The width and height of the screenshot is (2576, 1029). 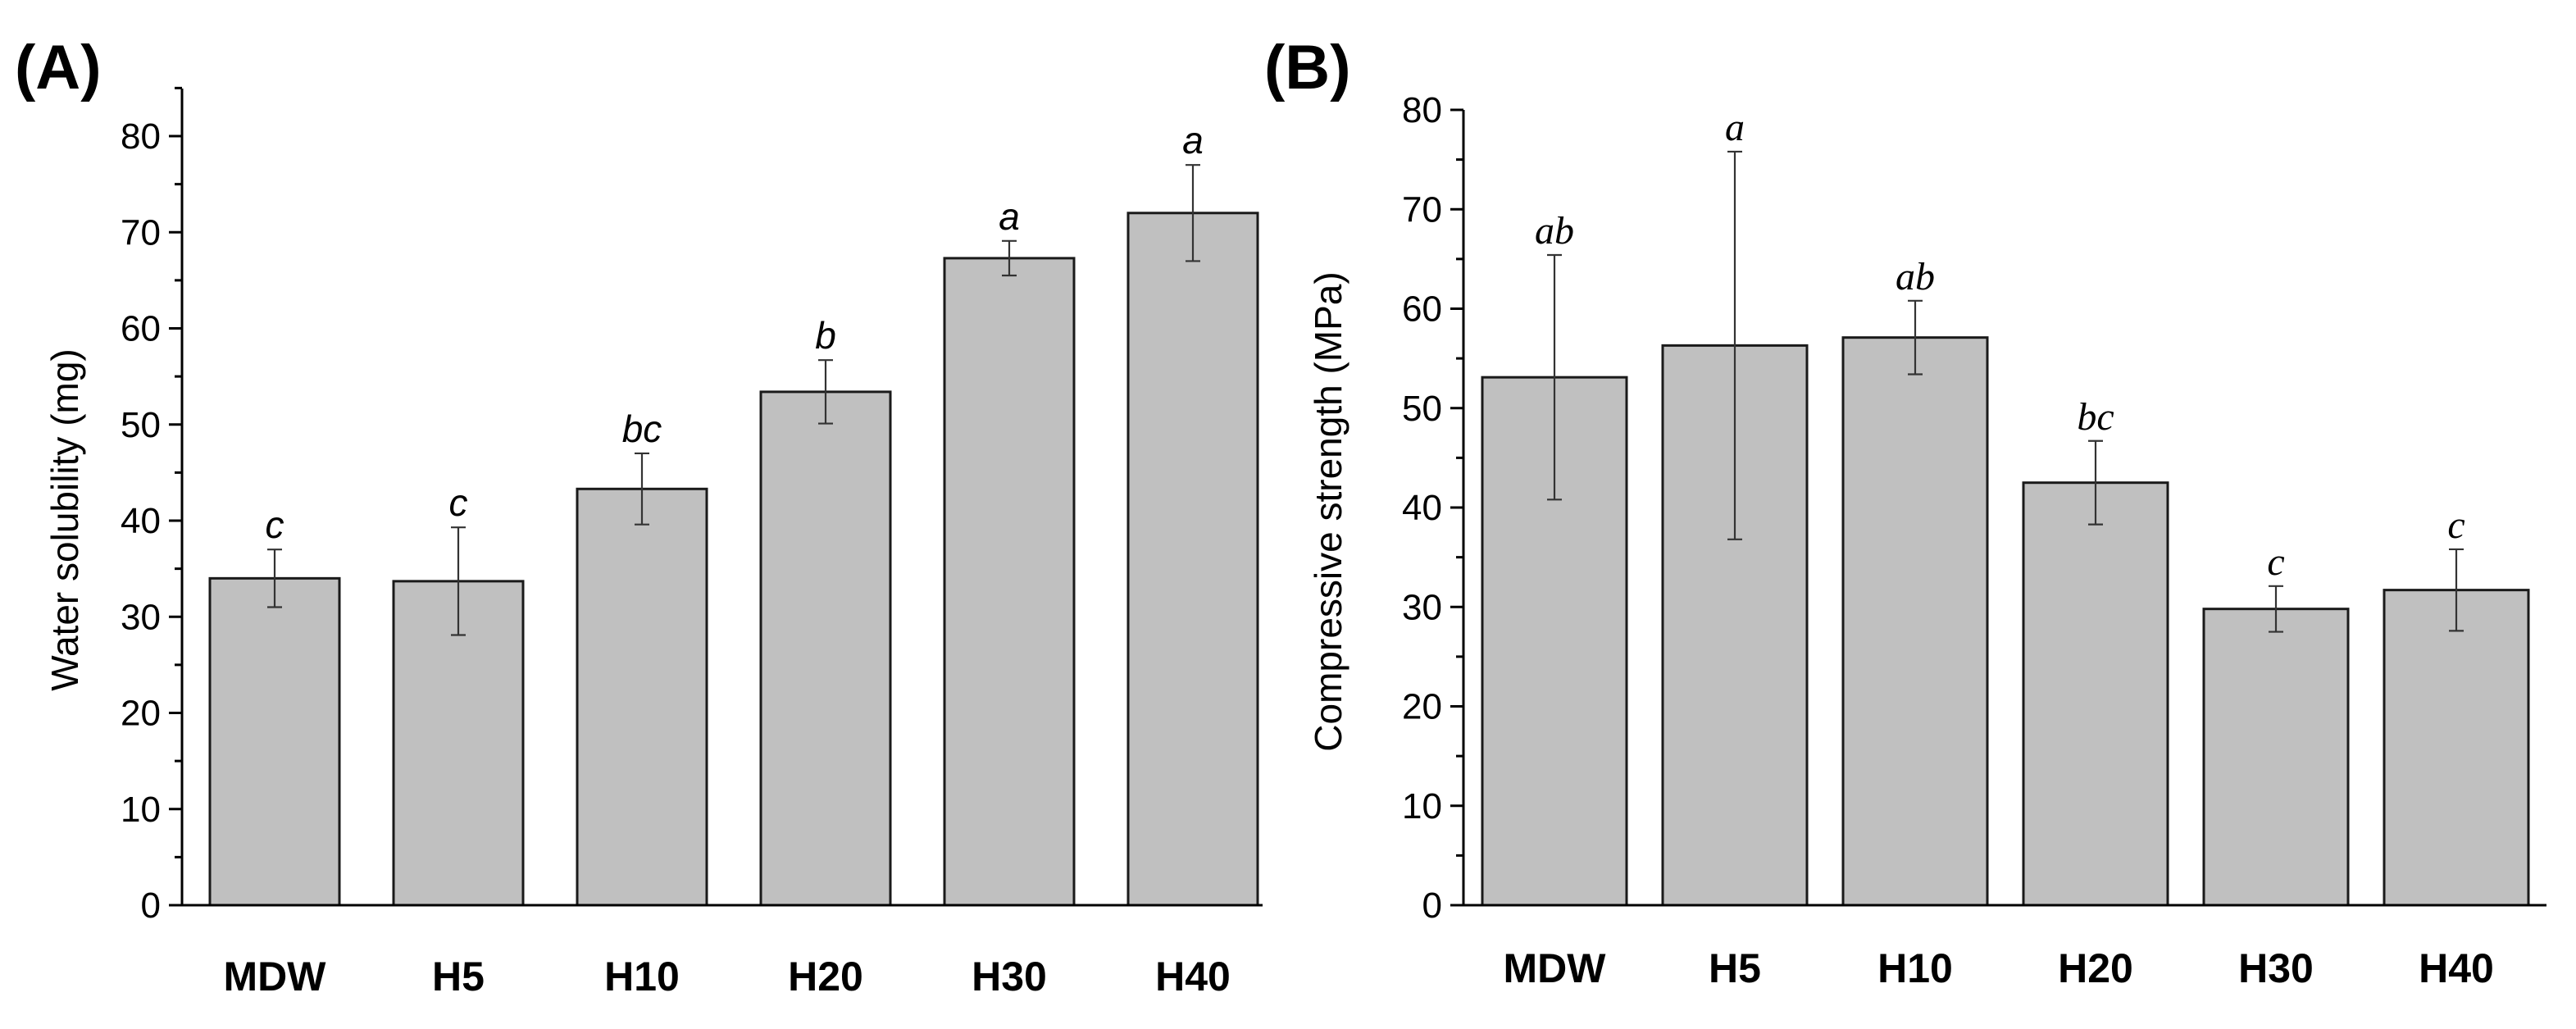 I want to click on bar-b-h30, so click(x=2276, y=758).